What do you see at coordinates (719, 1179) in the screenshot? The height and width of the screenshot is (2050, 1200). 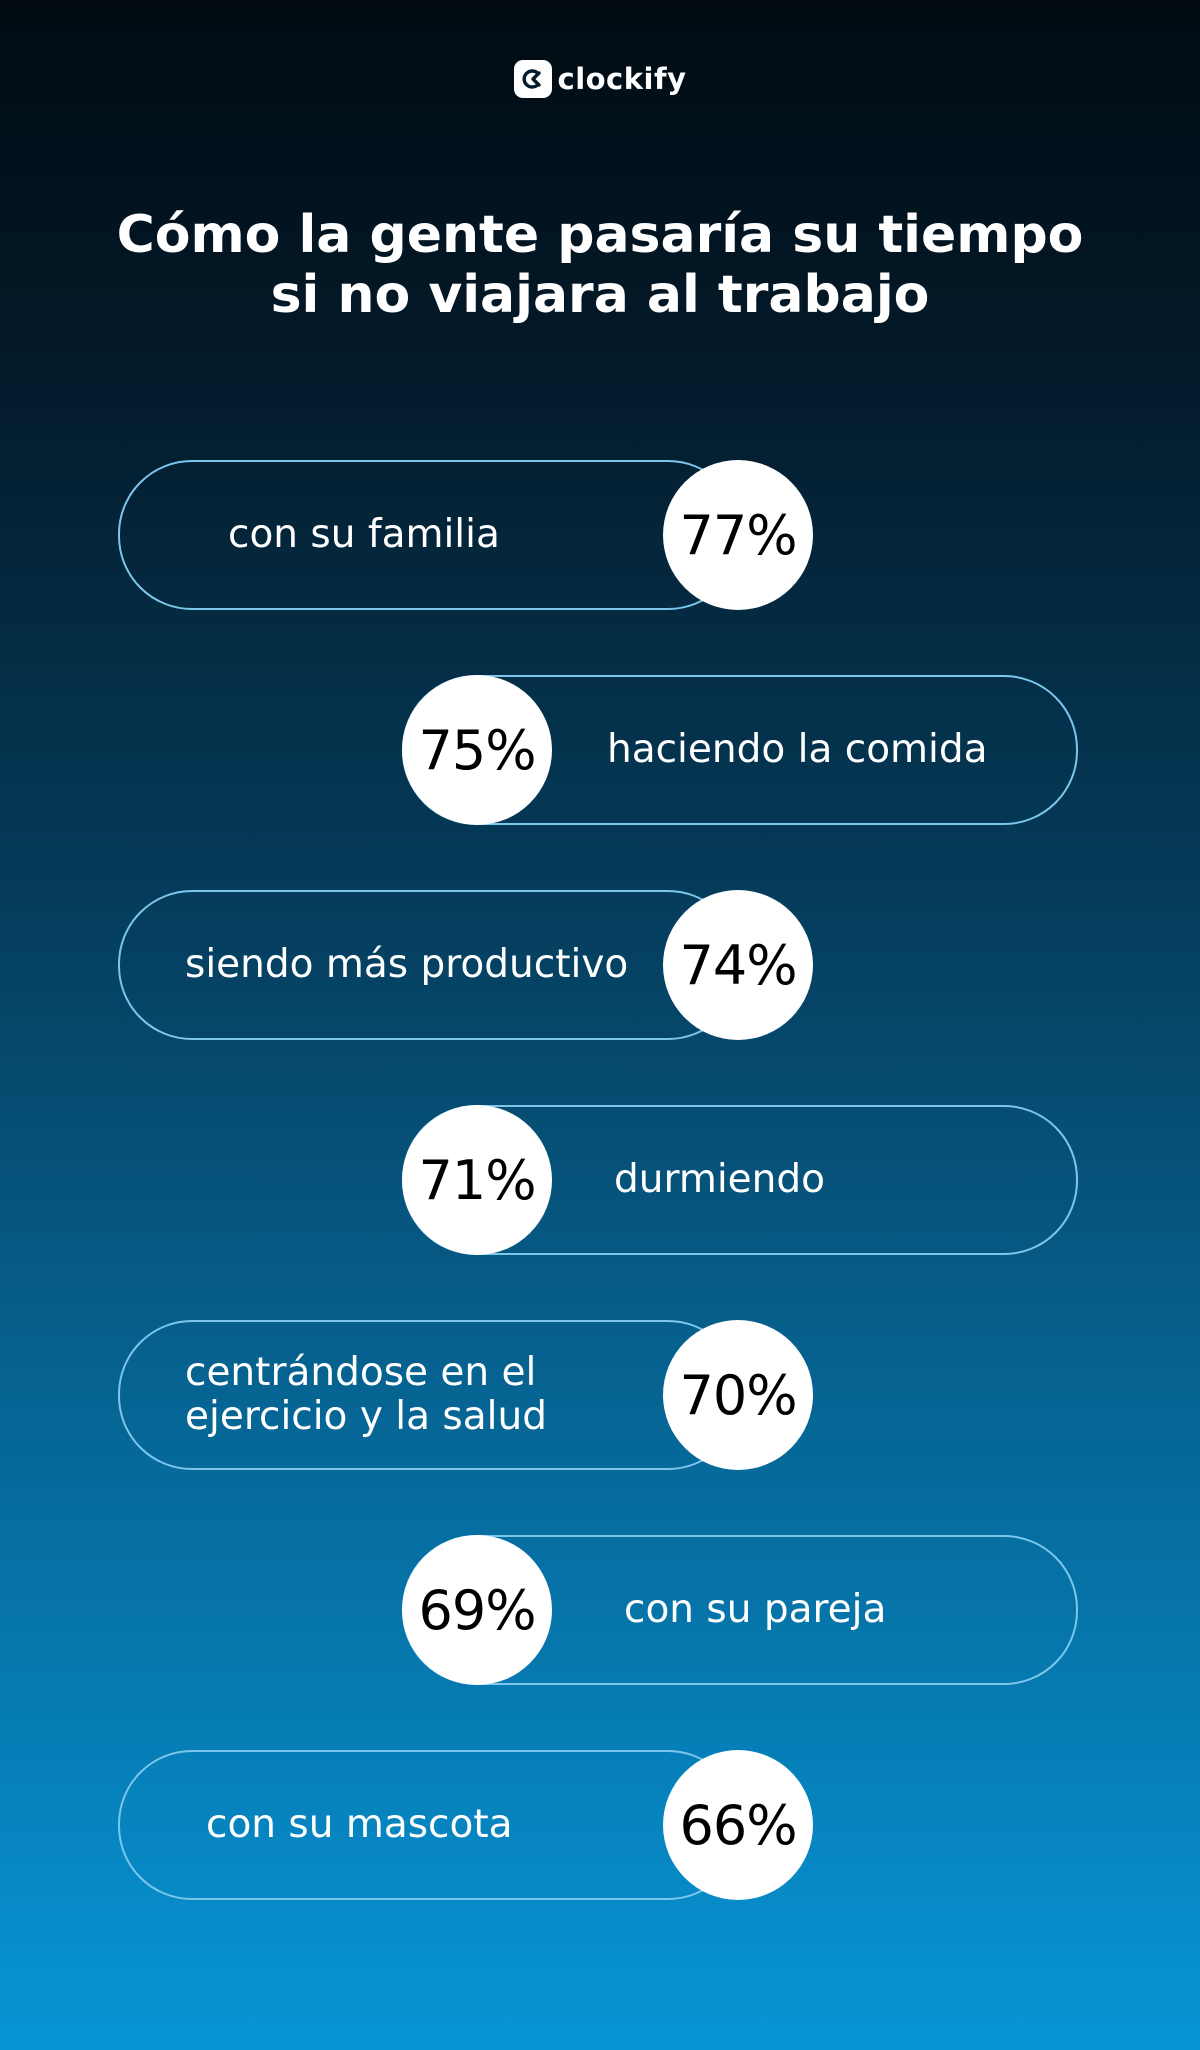 I see `stat-label: durmiendo` at bounding box center [719, 1179].